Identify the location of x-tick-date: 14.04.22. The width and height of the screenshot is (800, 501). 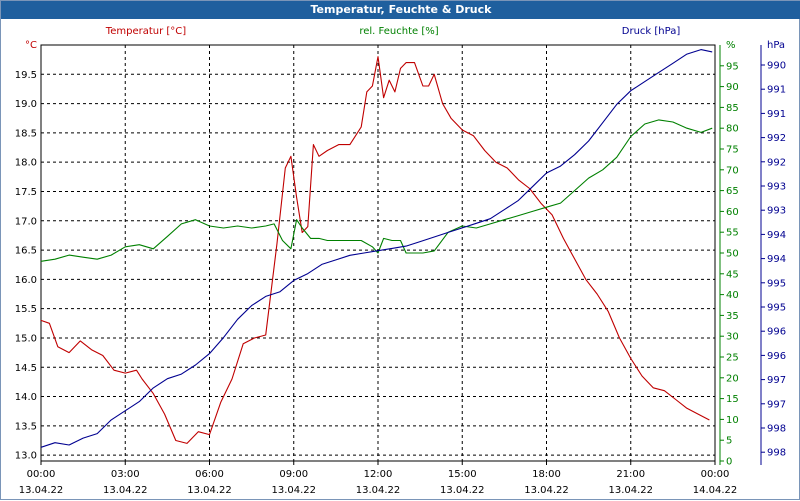
(715, 490).